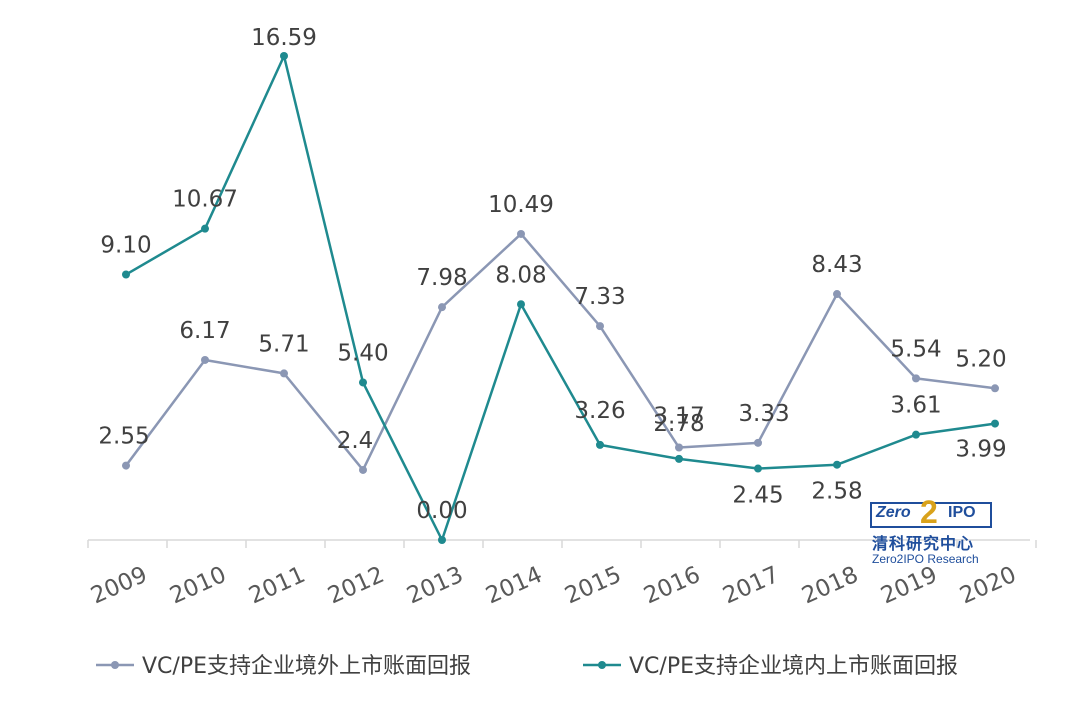  What do you see at coordinates (980, 359) in the screenshot?
I see `data-label: 5.20` at bounding box center [980, 359].